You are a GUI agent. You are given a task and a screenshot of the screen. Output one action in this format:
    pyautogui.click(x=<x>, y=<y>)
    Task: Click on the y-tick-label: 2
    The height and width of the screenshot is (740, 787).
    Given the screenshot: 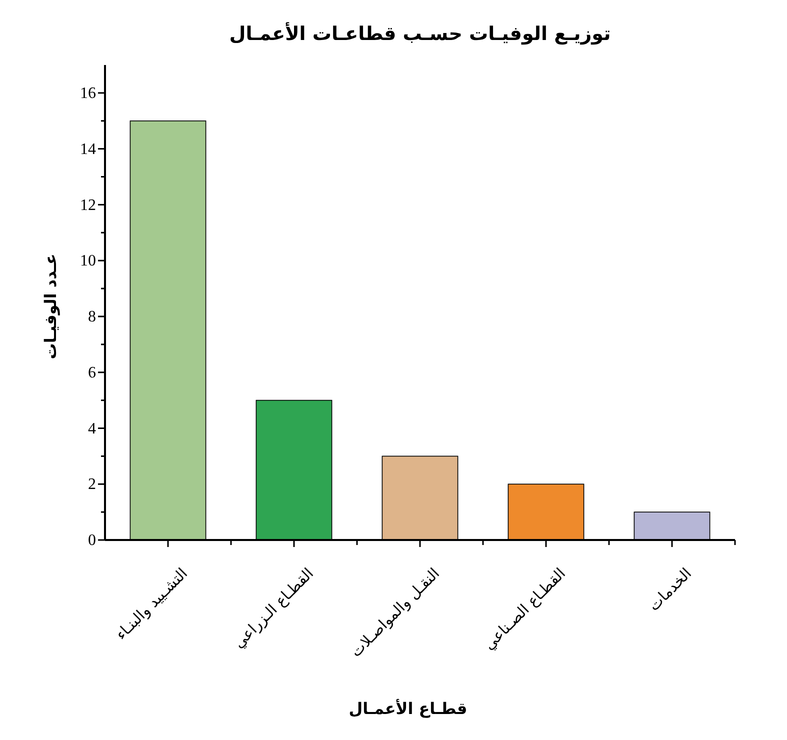 What is the action you would take?
    pyautogui.click(x=92, y=485)
    